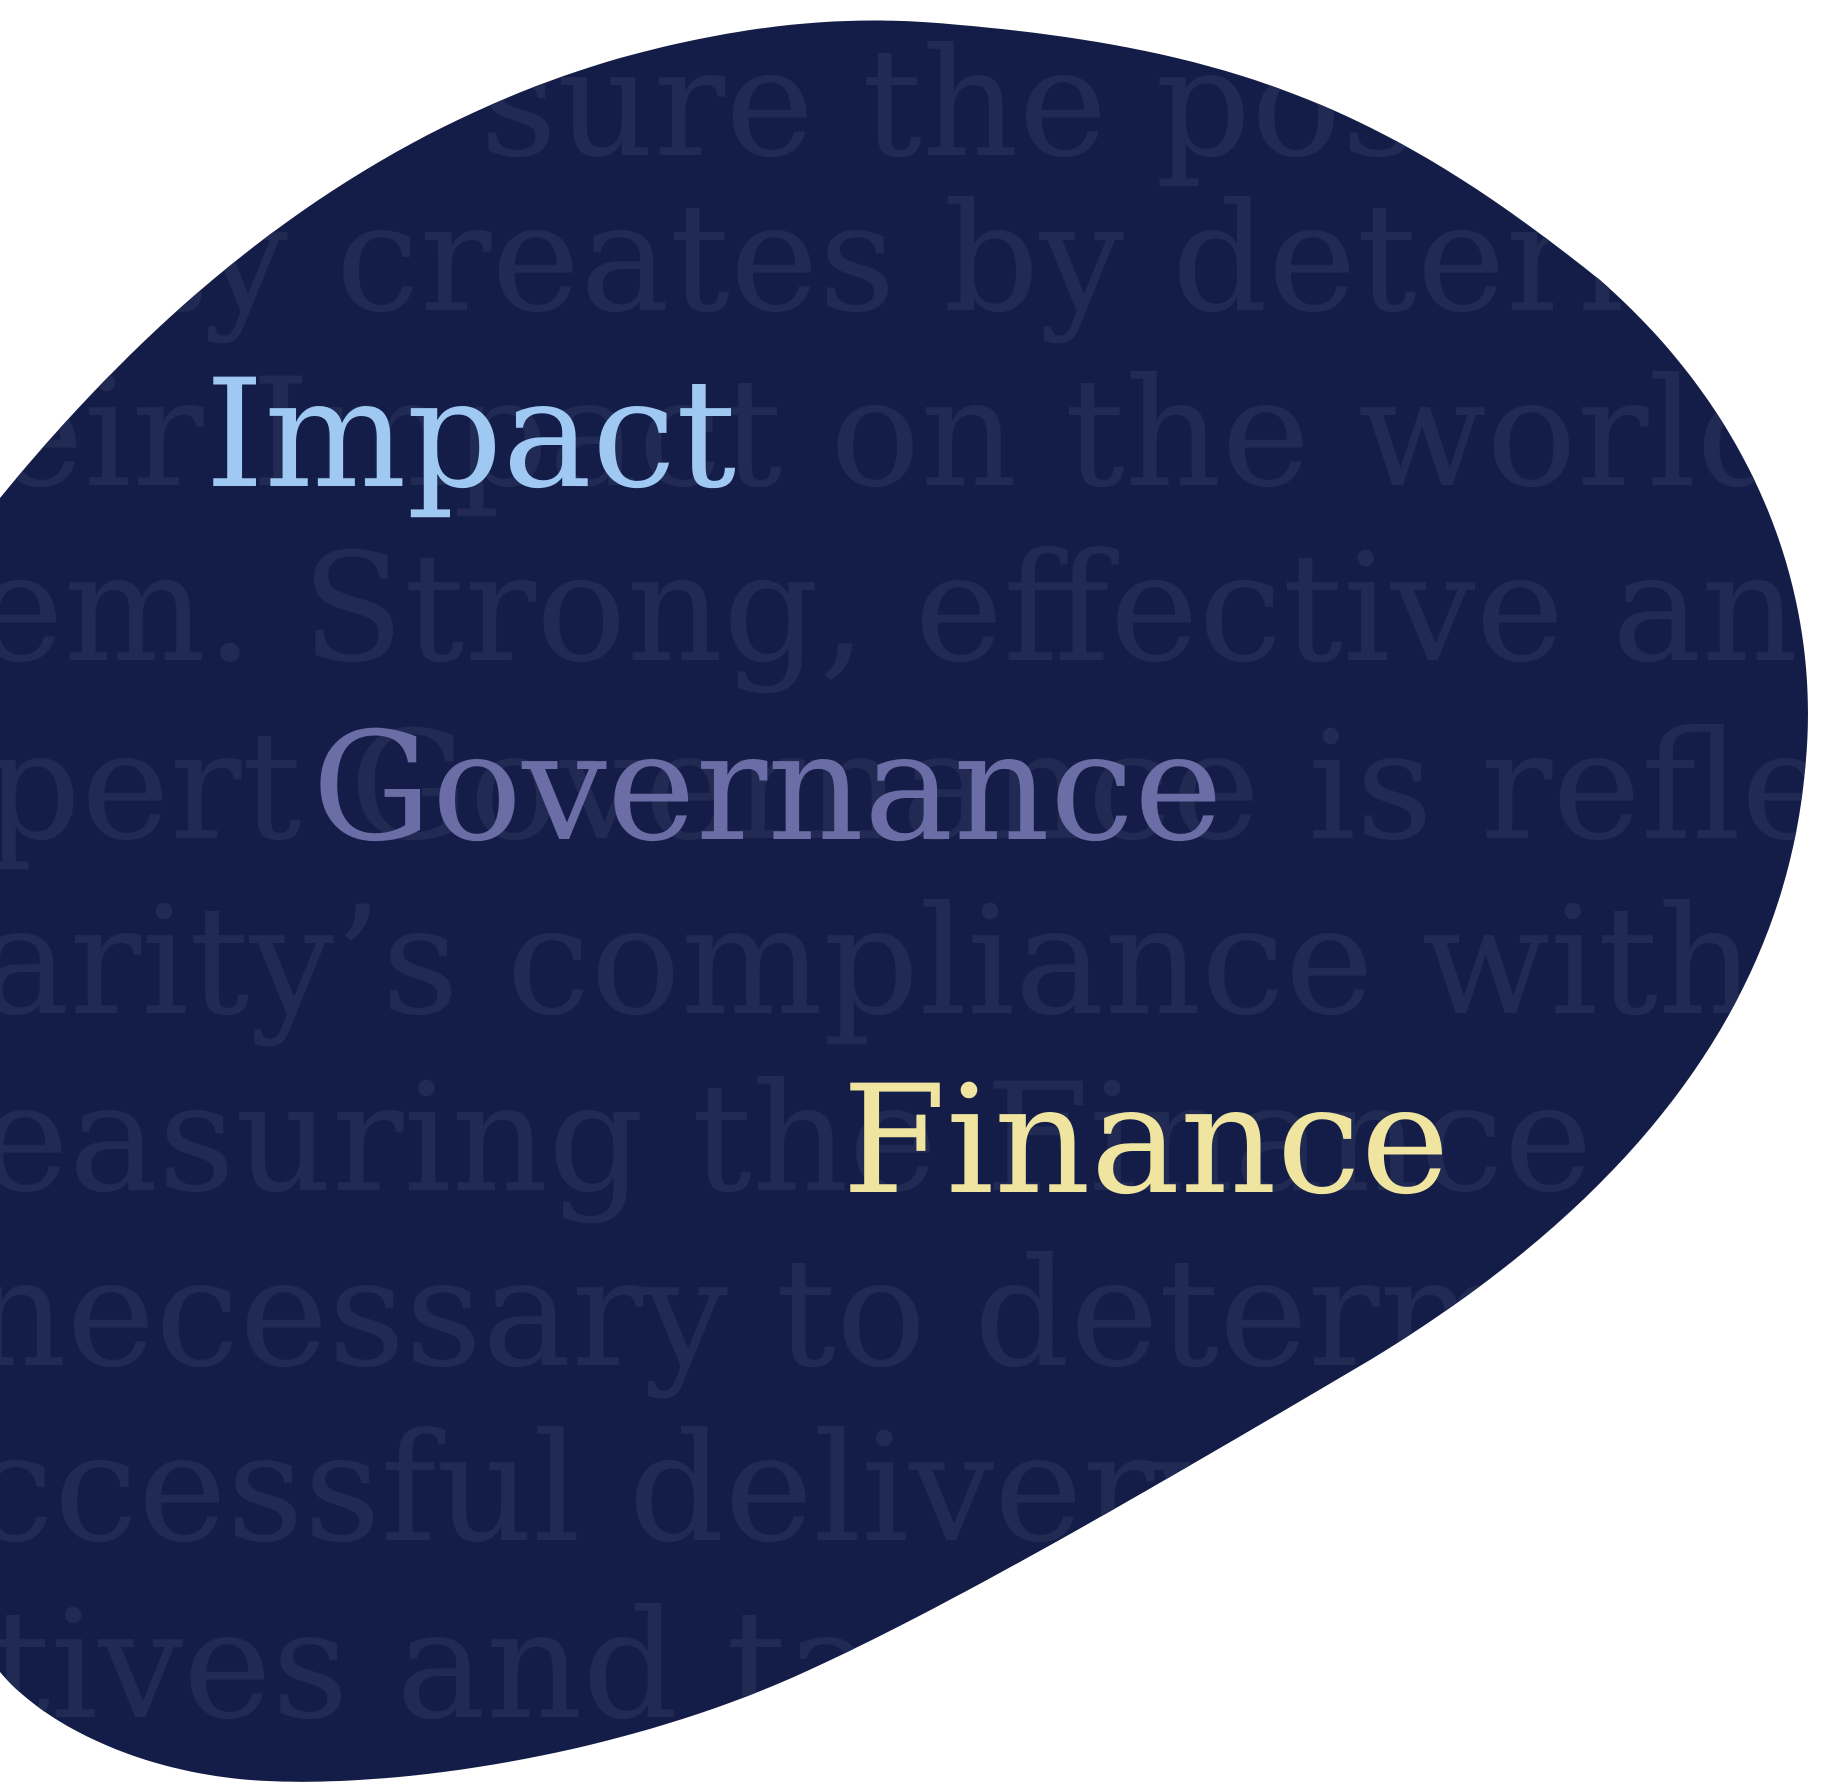 This screenshot has height=1790, width=1823. I want to click on background-line: tives and ta, so click(438, 1666).